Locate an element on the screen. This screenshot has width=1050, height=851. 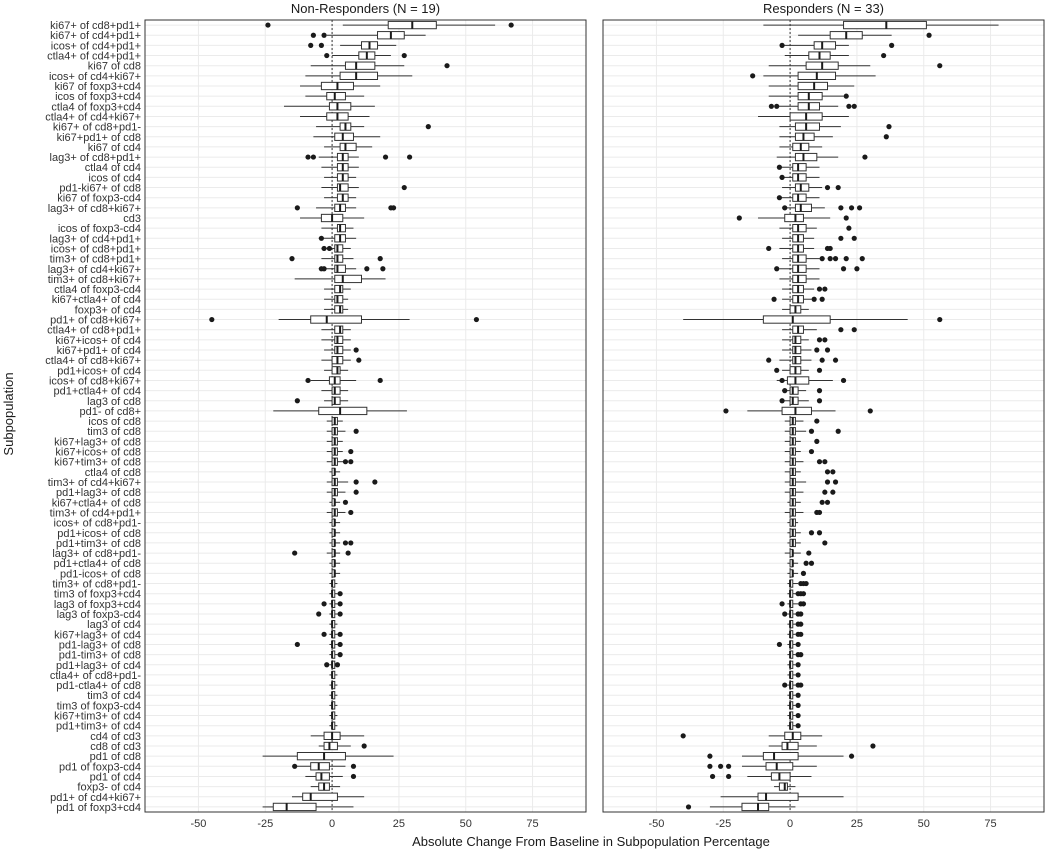
category-label: pd1-tim3+ of cd8 is located at coordinates (100, 656).